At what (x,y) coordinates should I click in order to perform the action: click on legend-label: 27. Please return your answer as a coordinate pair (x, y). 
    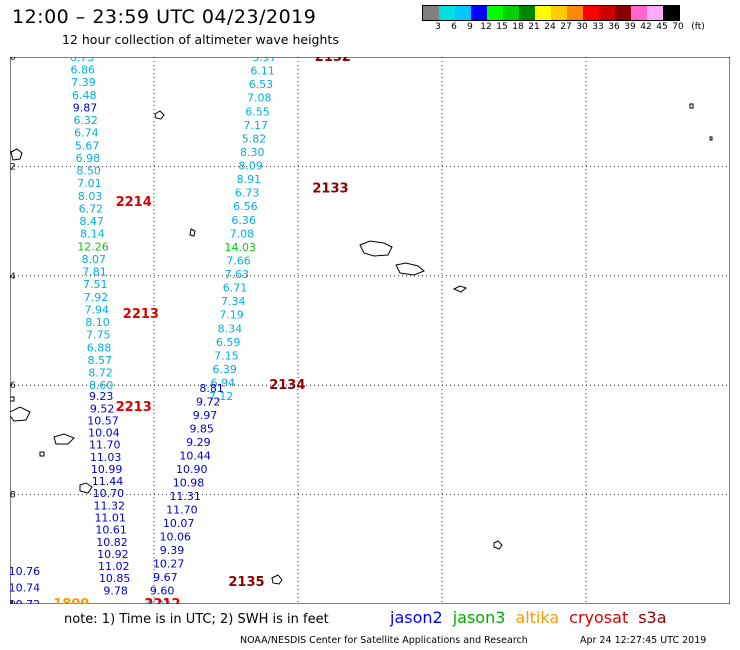
    Looking at the image, I should click on (566, 27).